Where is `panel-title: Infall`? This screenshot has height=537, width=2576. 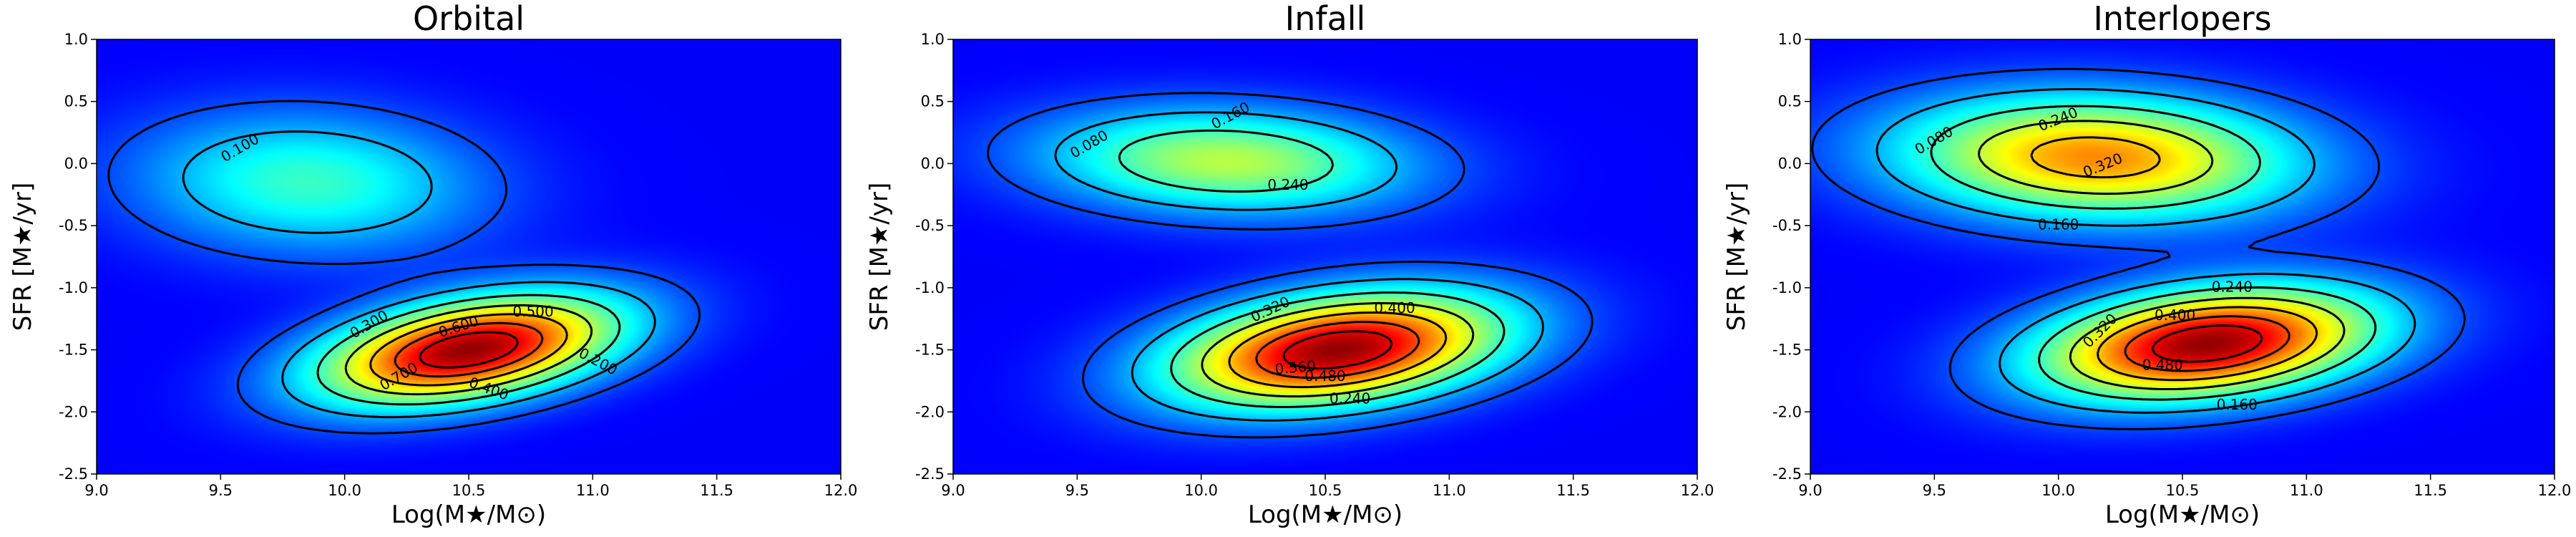 panel-title: Infall is located at coordinates (1325, 19).